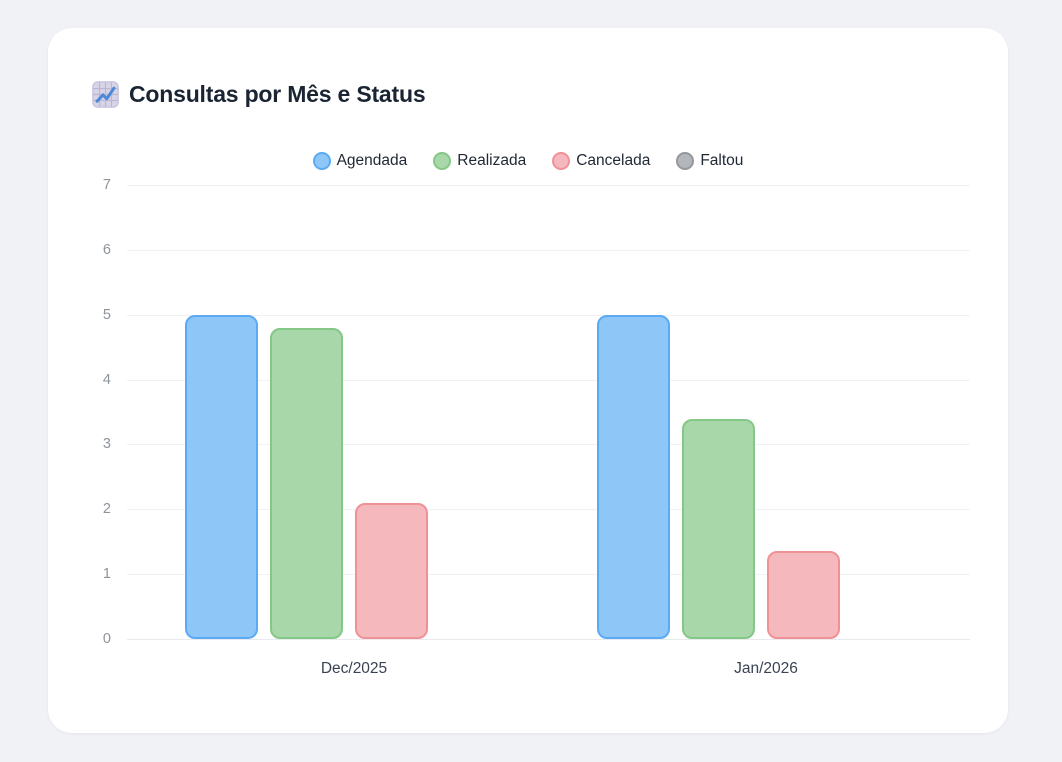 This screenshot has height=762, width=1062. I want to click on legend-item-agendada: Agendada, so click(360, 161).